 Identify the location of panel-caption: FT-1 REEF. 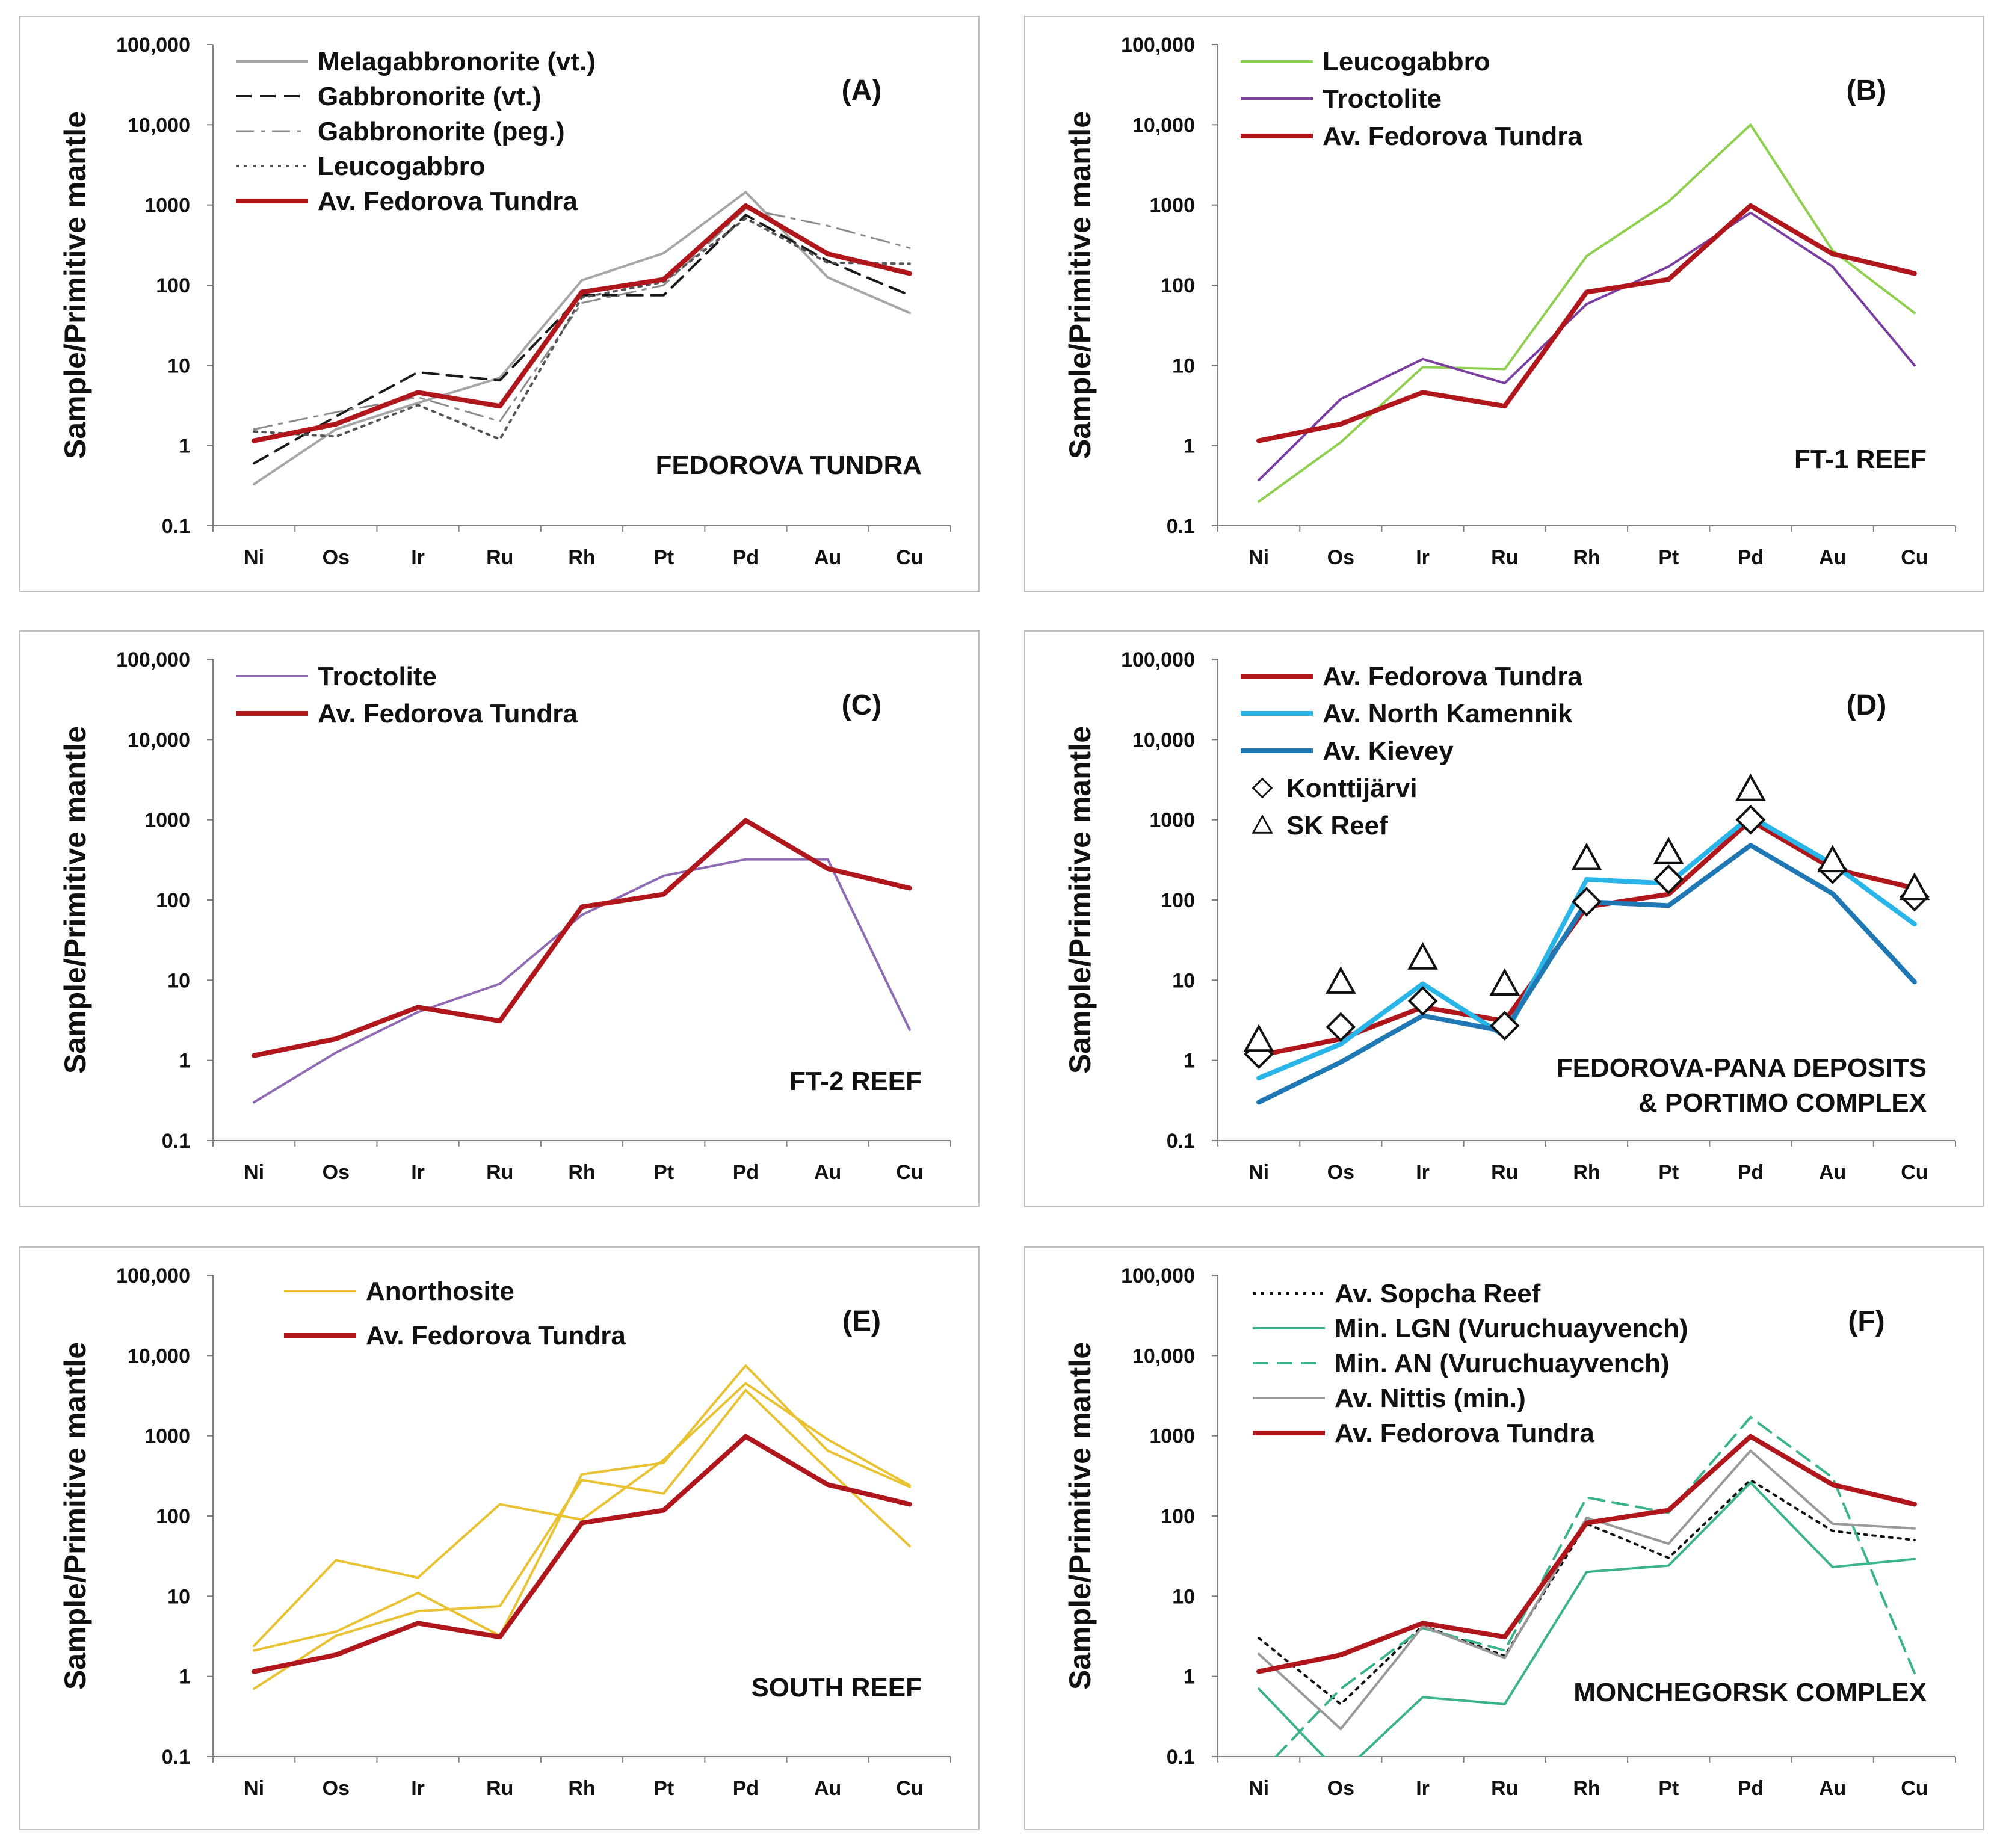
(1860, 460).